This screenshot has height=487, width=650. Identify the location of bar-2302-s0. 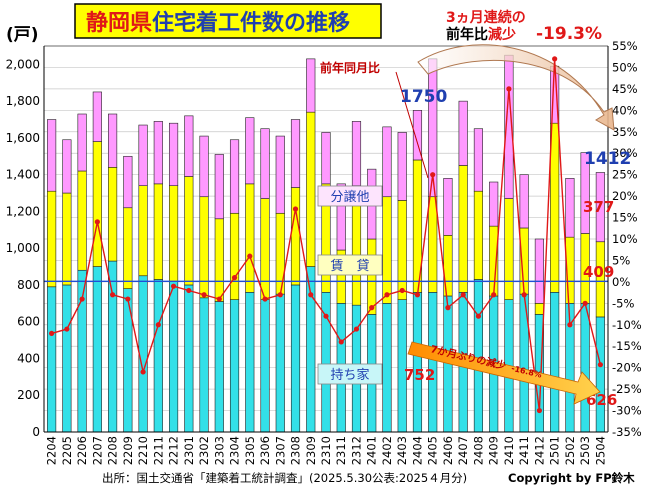
(204, 365).